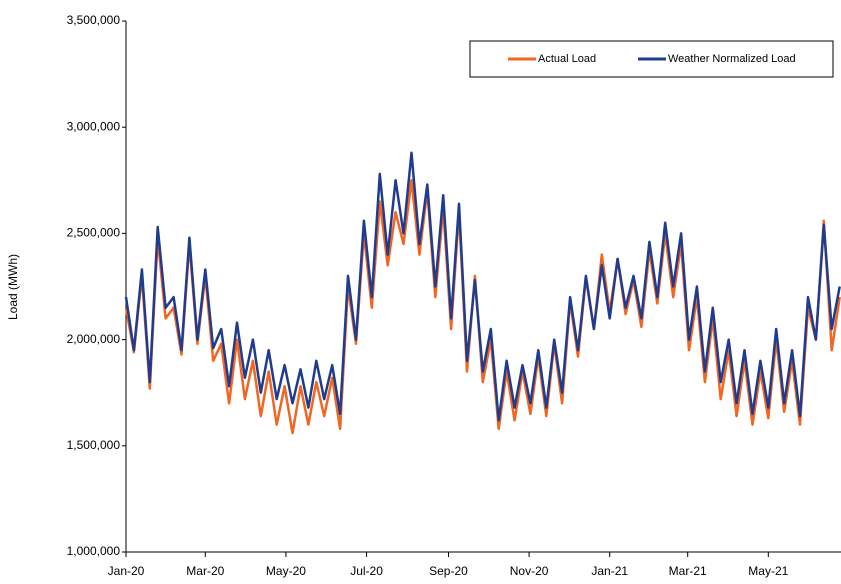 Image resolution: width=841 pixels, height=584 pixels. Describe the element at coordinates (126, 571) in the screenshot. I see `x-tick-label: Jan-20` at that location.